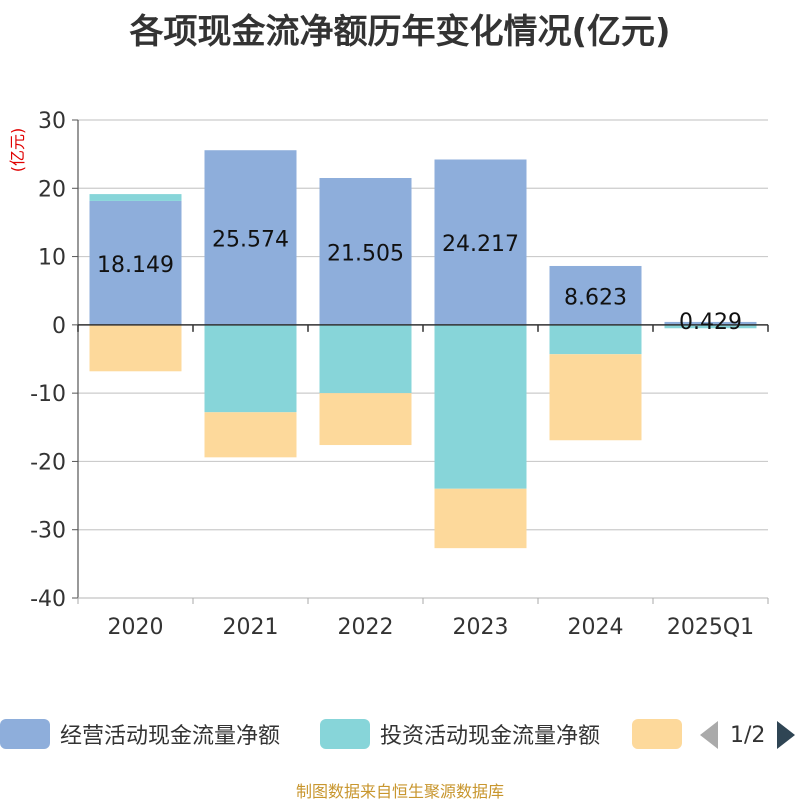 This screenshot has height=802, width=800. I want to click on bar-series-1-2024, so click(595, 339).